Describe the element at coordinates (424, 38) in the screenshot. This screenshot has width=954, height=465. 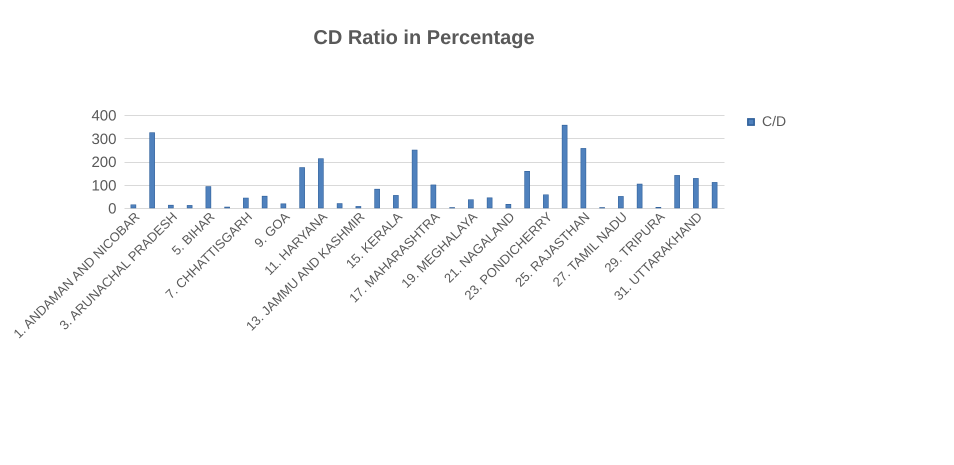
I see `chart-title: CD Ratio in Percentage` at that location.